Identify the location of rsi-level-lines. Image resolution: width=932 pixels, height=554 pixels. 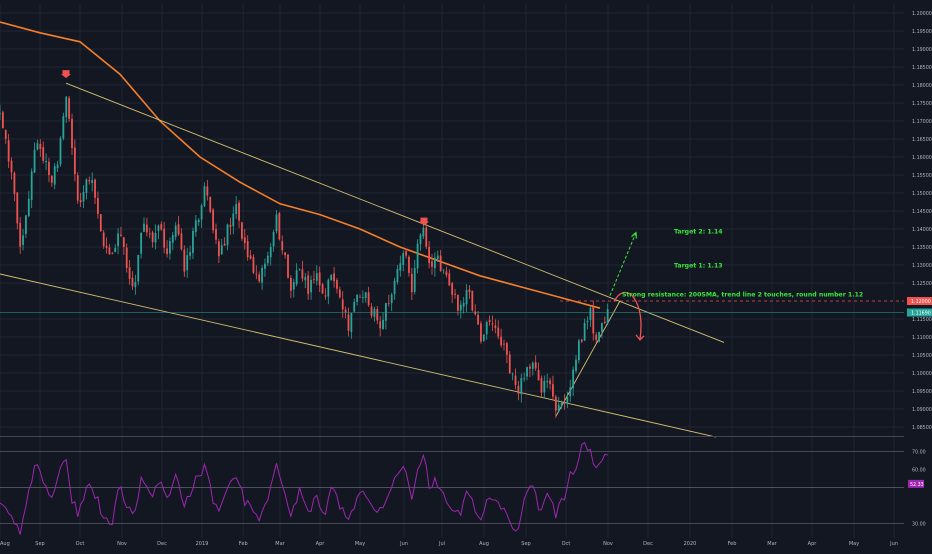
(452, 487).